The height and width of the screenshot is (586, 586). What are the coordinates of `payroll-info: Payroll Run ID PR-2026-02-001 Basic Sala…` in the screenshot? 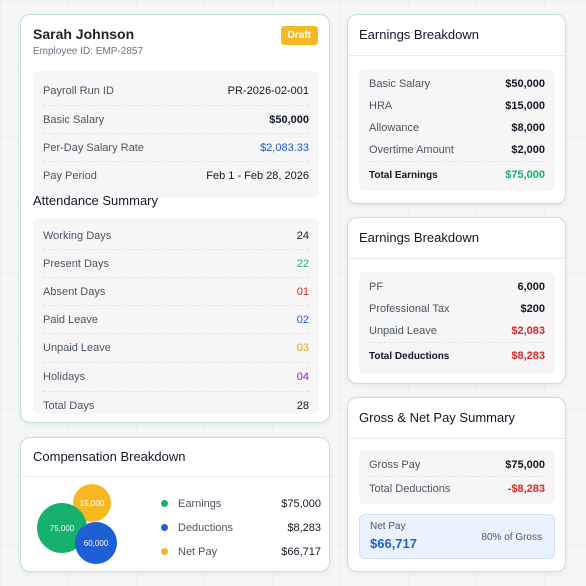 It's located at (176, 134).